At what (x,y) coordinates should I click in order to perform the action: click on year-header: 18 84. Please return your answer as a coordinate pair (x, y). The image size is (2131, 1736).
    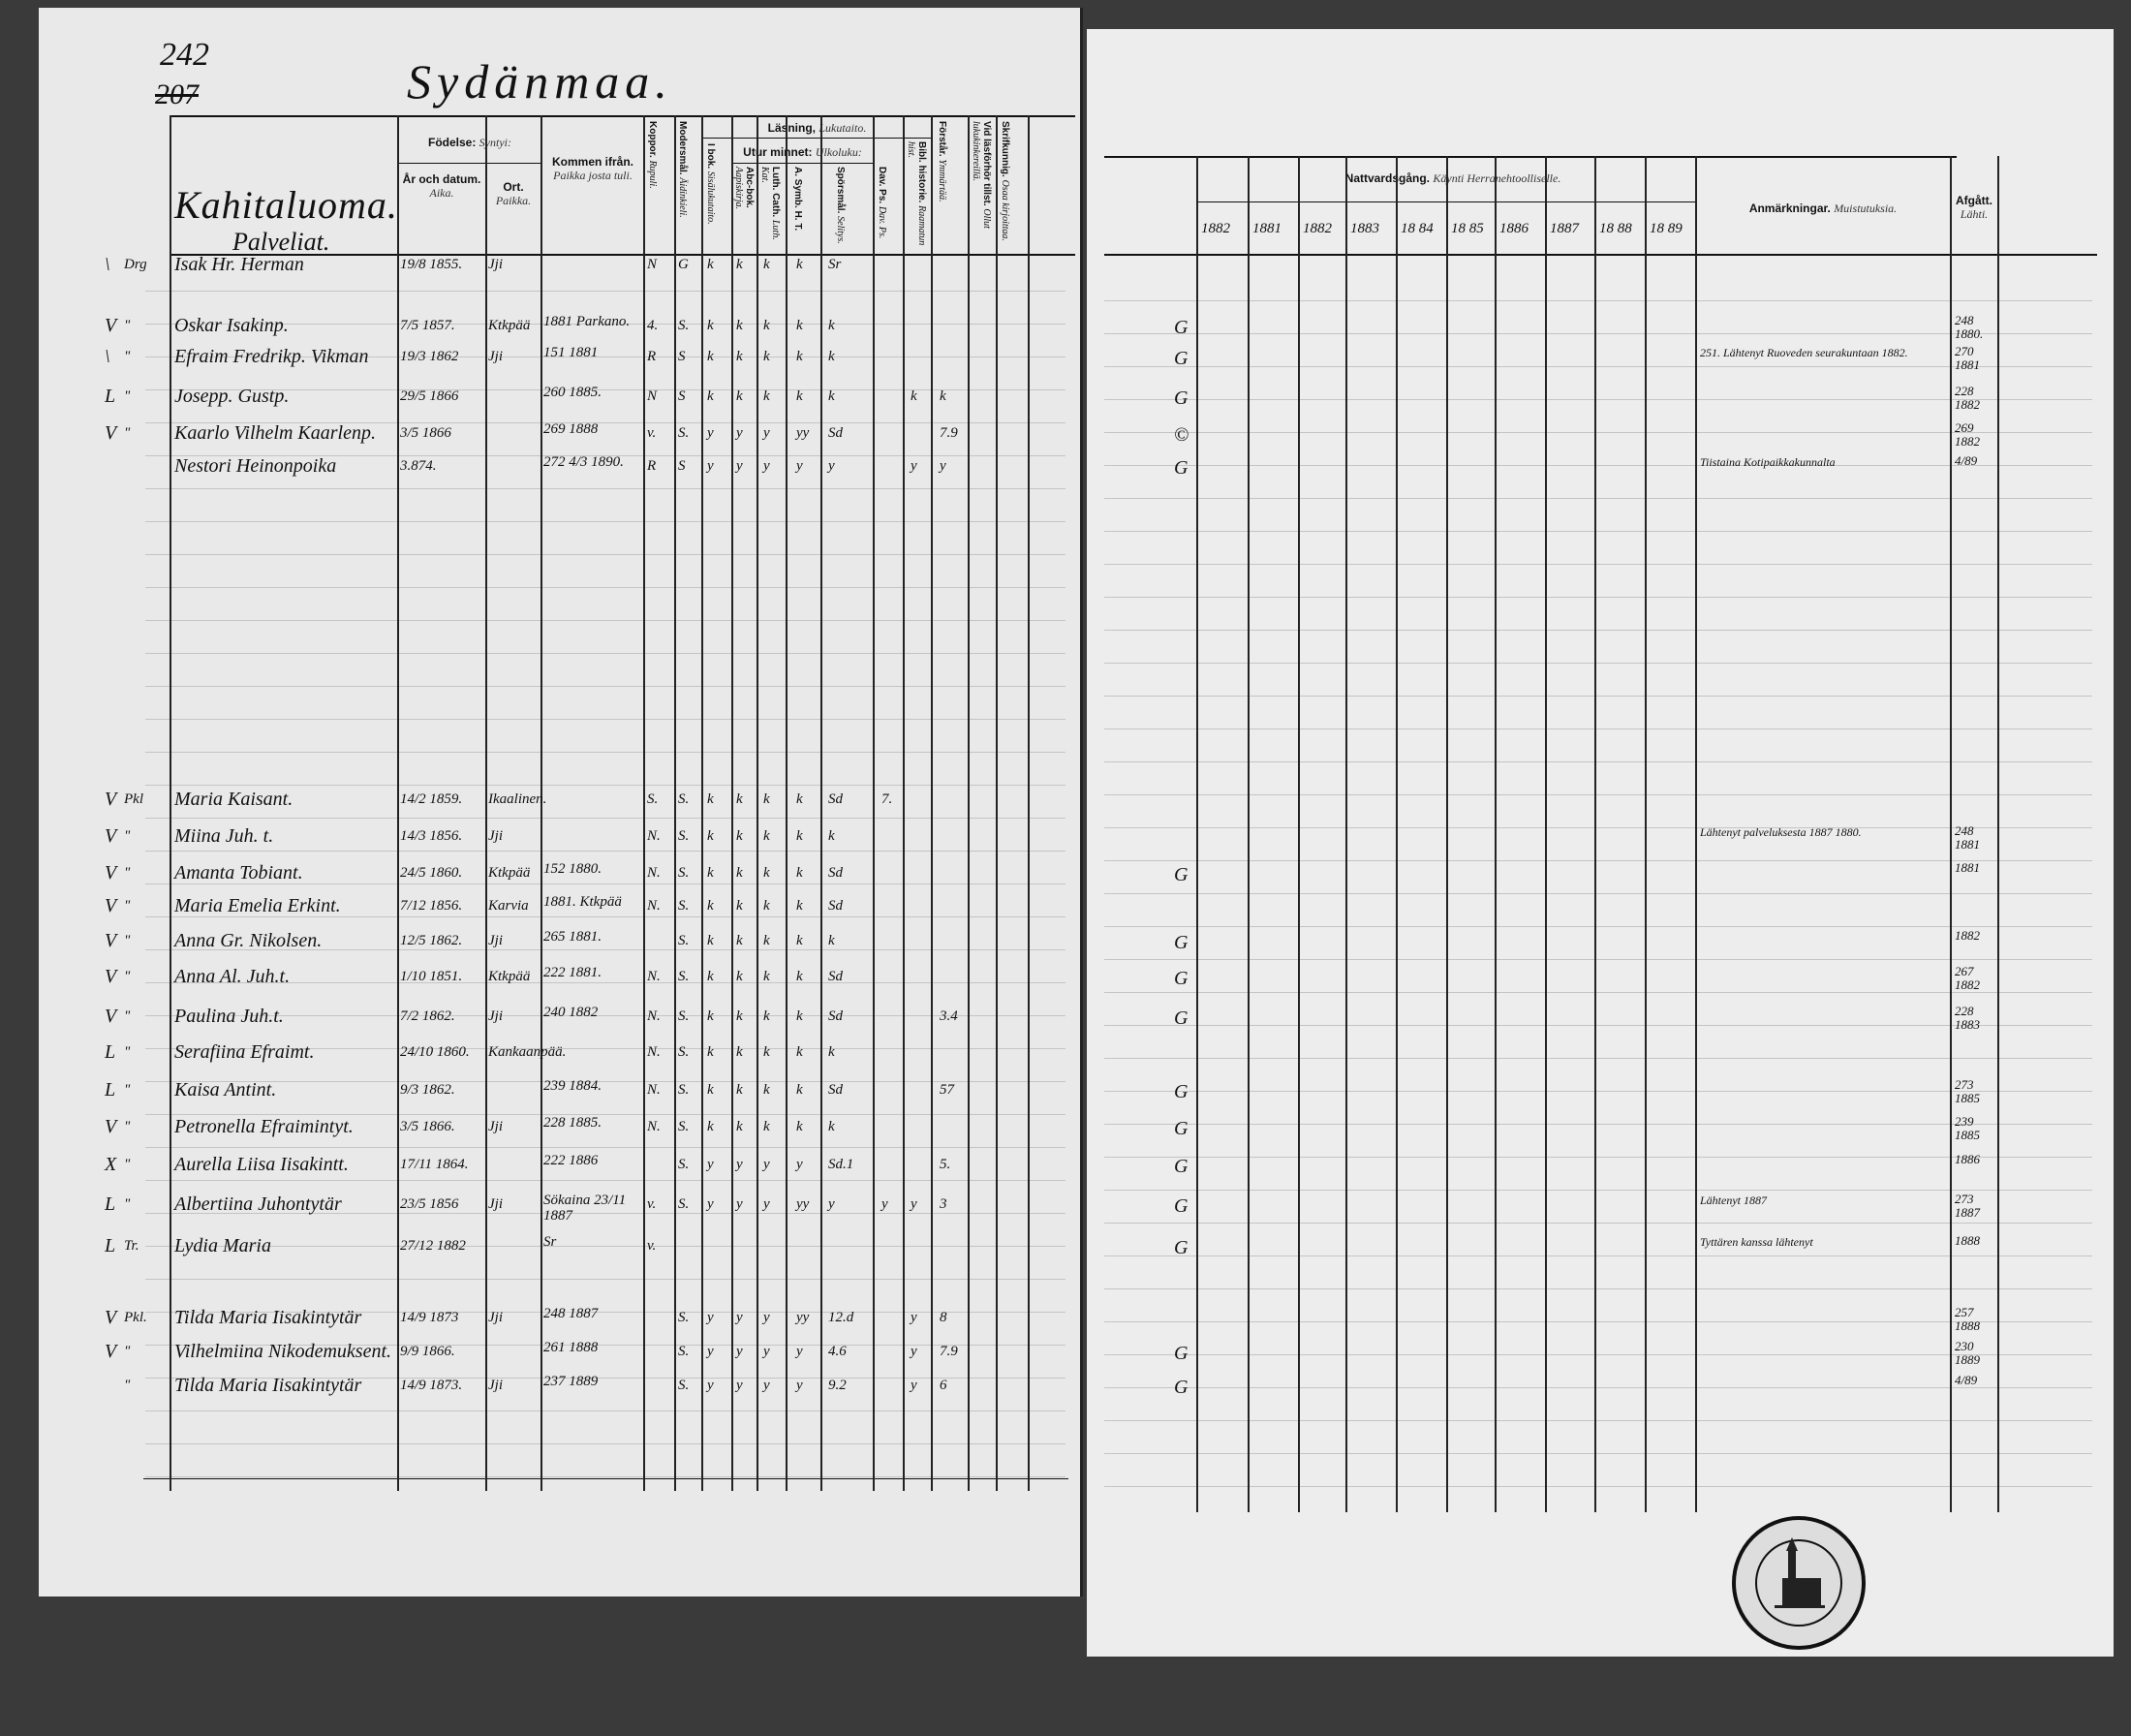
    Looking at the image, I should click on (1417, 228).